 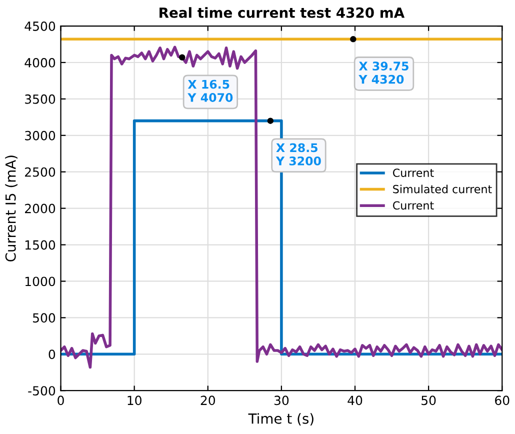 What do you see at coordinates (11, 209) in the screenshot?
I see `y-axis-title: Current I5 (mA)` at bounding box center [11, 209].